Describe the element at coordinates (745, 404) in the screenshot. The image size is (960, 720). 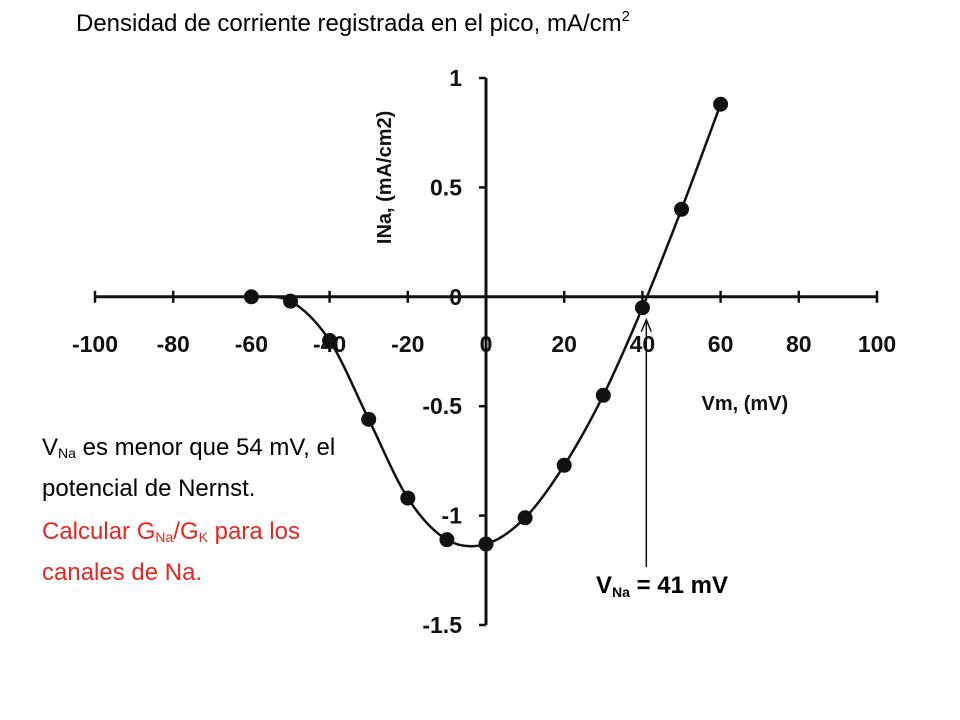
I see `x-axis-title: Vm, (mV)` at that location.